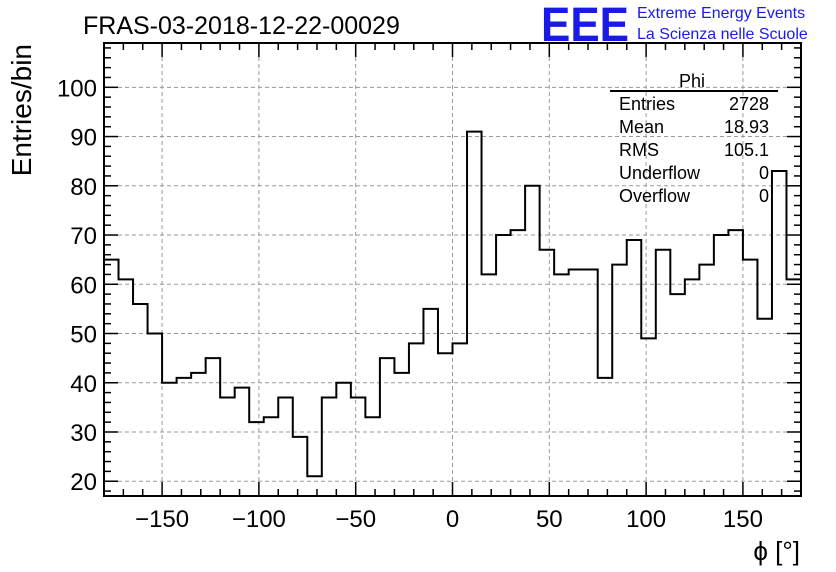  I want to click on logo-line1: Extreme Energy Events, so click(721, 13).